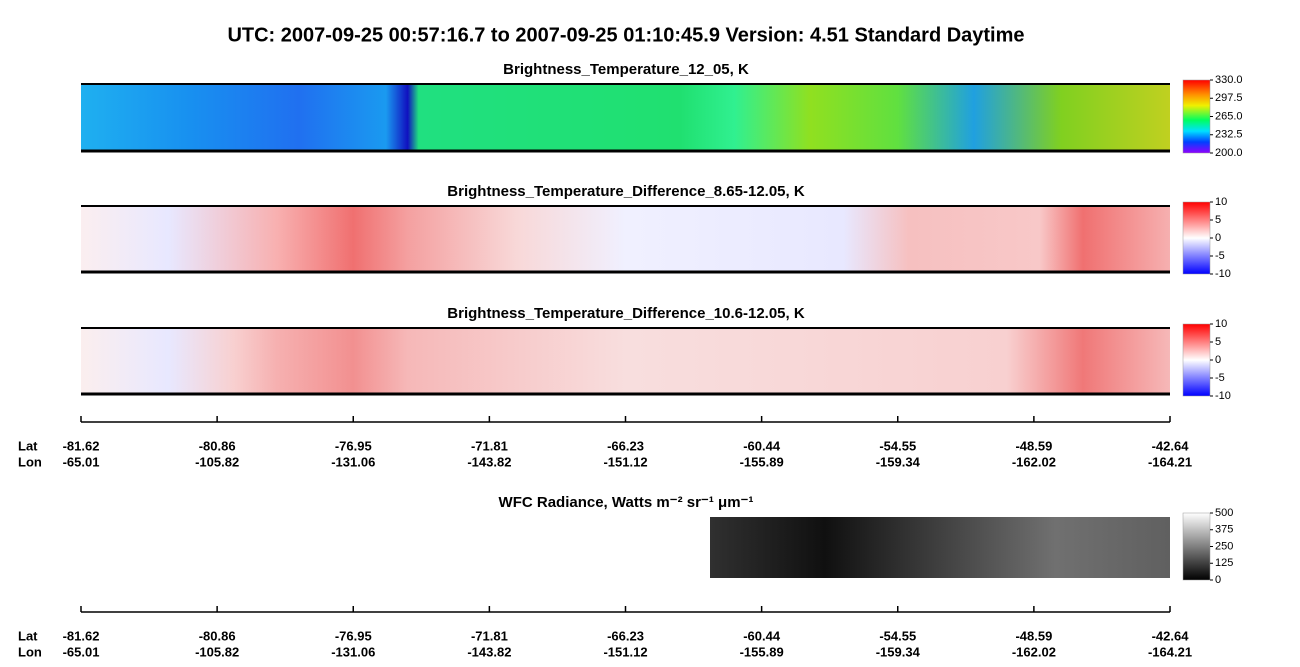  What do you see at coordinates (1229, 80) in the screenshot?
I see `colorbar-tick-label: 330.0` at bounding box center [1229, 80].